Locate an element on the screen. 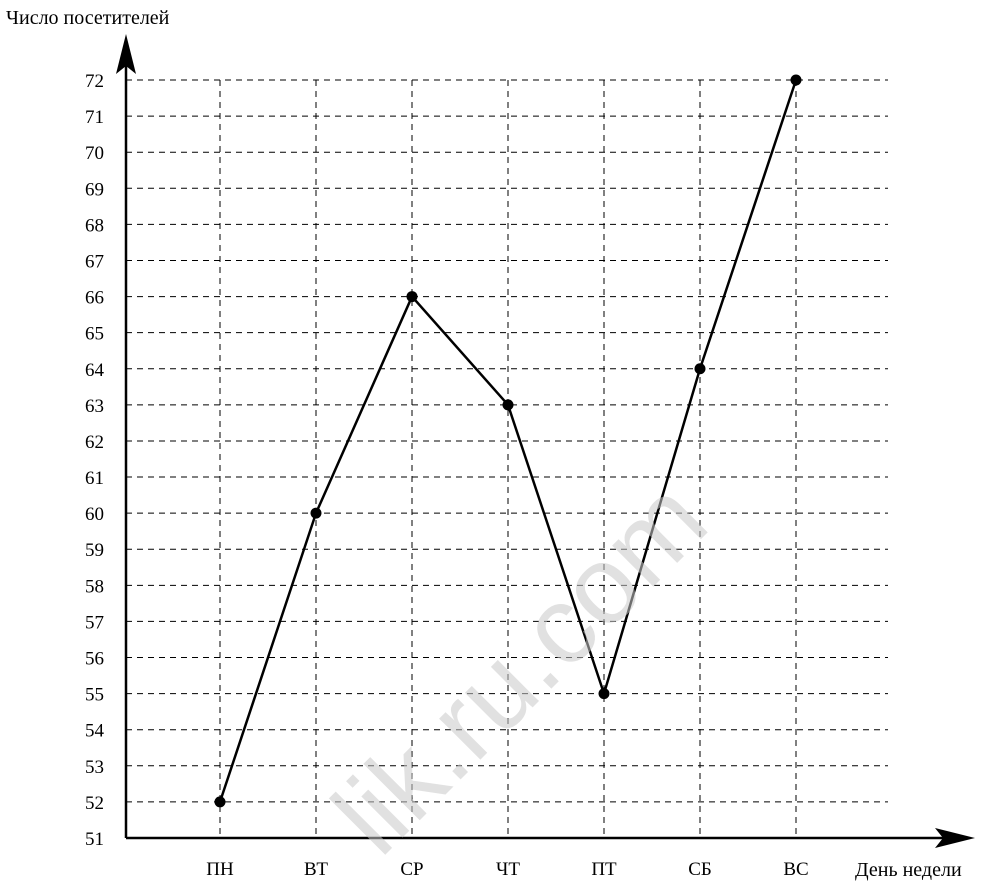  y-tick-label: 70 is located at coordinates (94, 153).